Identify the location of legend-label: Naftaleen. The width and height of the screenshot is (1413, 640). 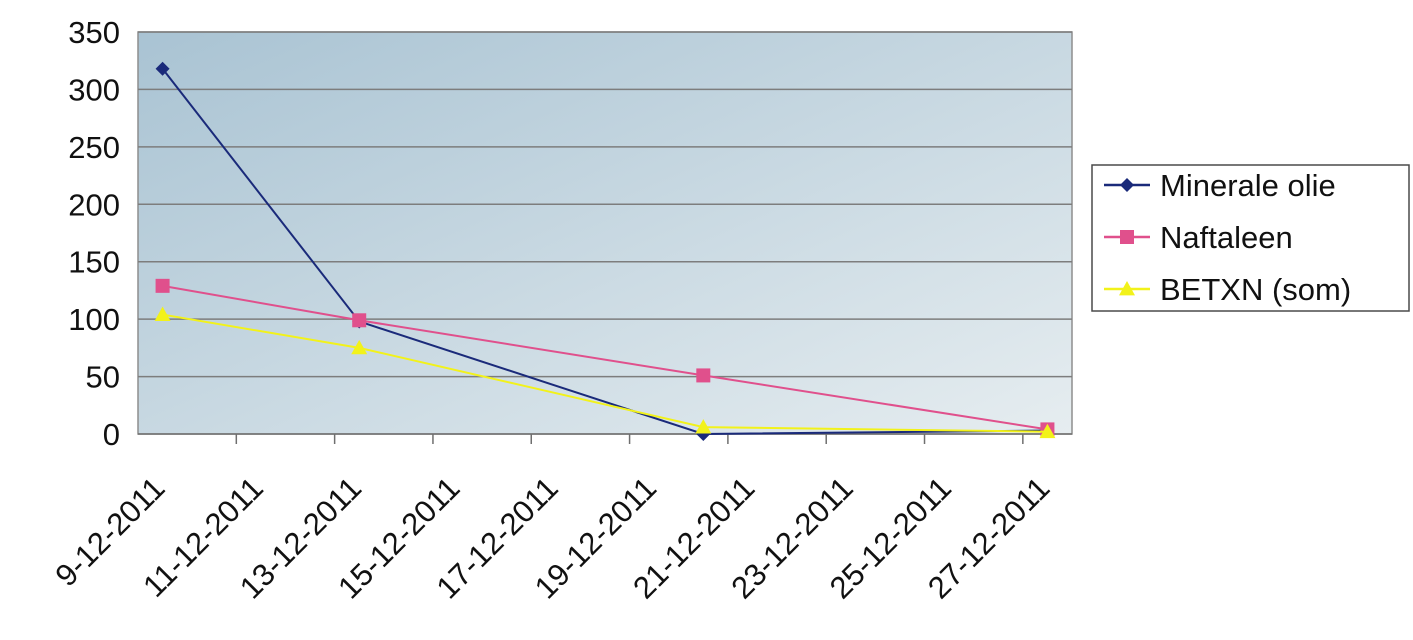
(1226, 237).